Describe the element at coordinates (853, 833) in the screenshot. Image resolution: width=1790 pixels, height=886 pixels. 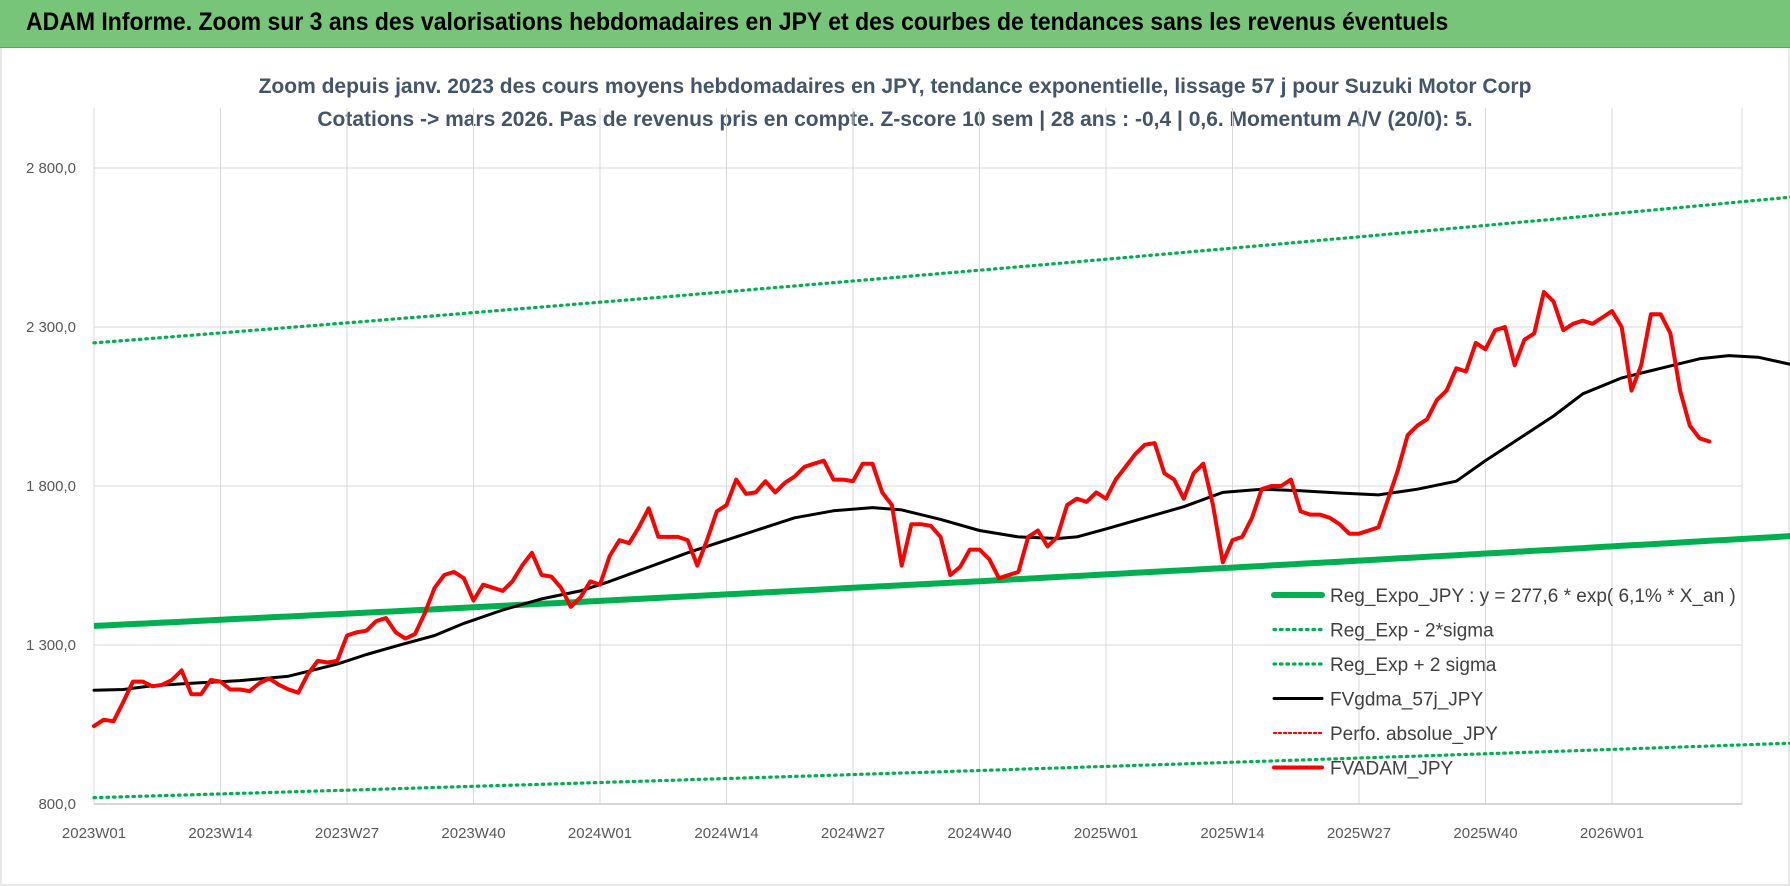
I see `x-tick-label: 2024W27` at that location.